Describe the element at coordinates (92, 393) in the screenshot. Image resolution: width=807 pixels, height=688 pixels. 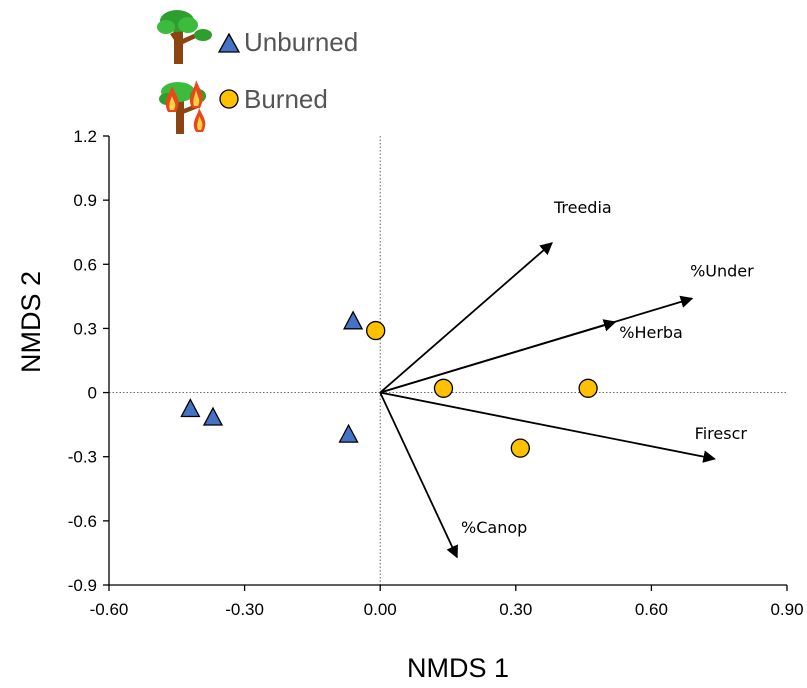
I see `y-tick-label: 0` at that location.